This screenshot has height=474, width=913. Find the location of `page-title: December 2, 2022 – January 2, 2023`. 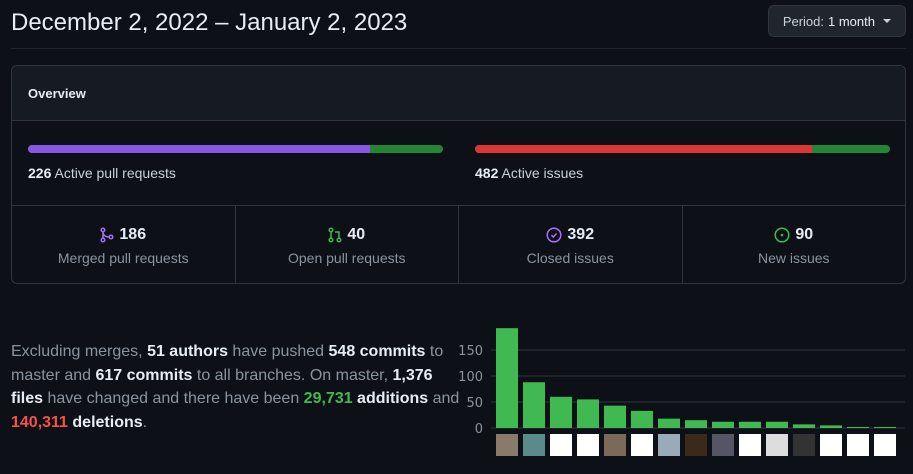

page-title: December 2, 2022 – January 2, 2023 is located at coordinates (209, 22).